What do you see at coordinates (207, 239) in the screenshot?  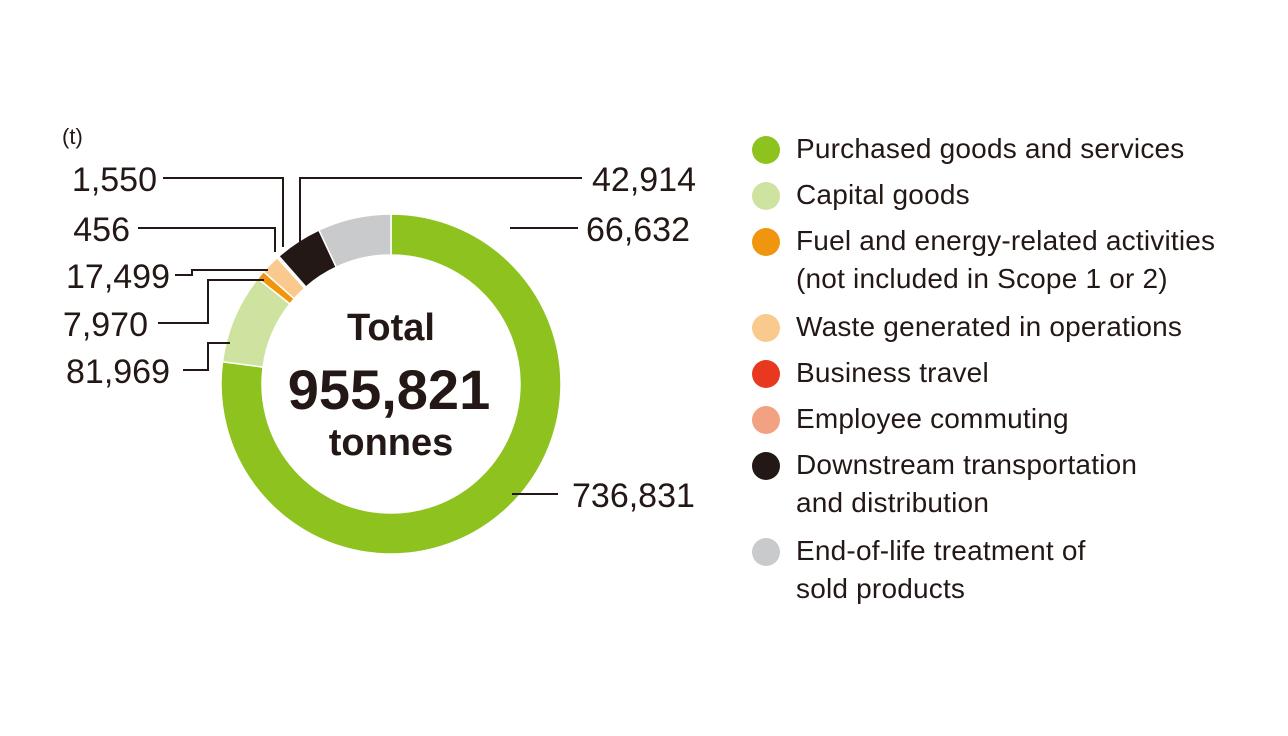 I see `leader-line-business-travel` at bounding box center [207, 239].